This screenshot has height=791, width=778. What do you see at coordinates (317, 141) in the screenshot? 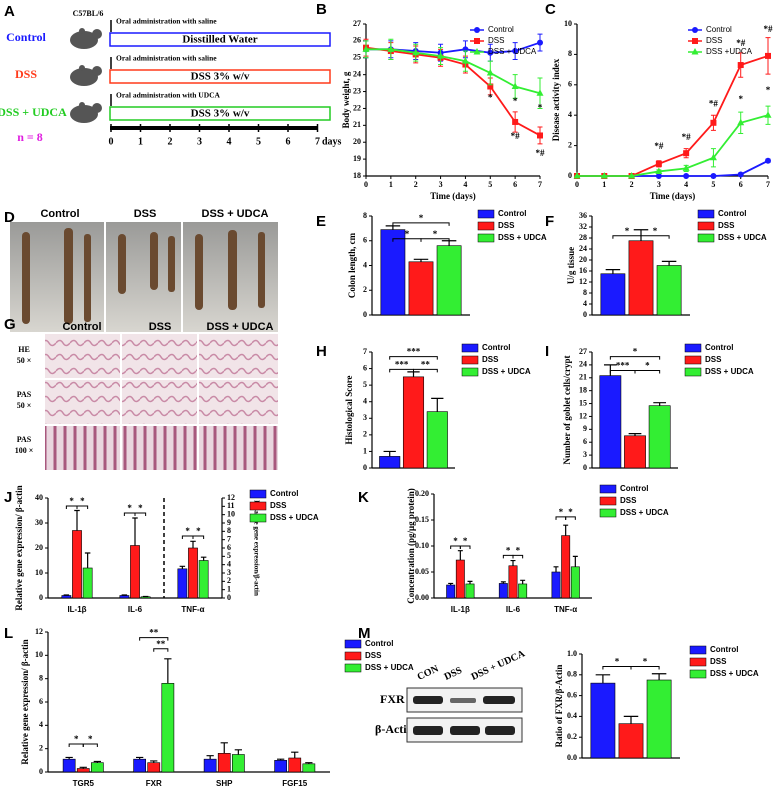
I see `timeline-label: 7` at bounding box center [317, 141].